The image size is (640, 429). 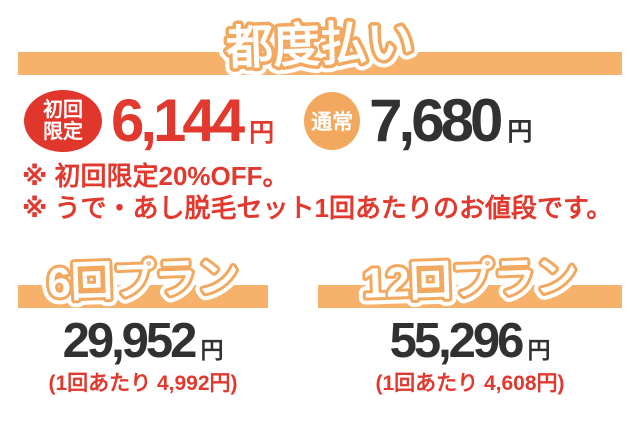 I want to click on first-time-badge: 初回 限定, so click(x=63, y=121).